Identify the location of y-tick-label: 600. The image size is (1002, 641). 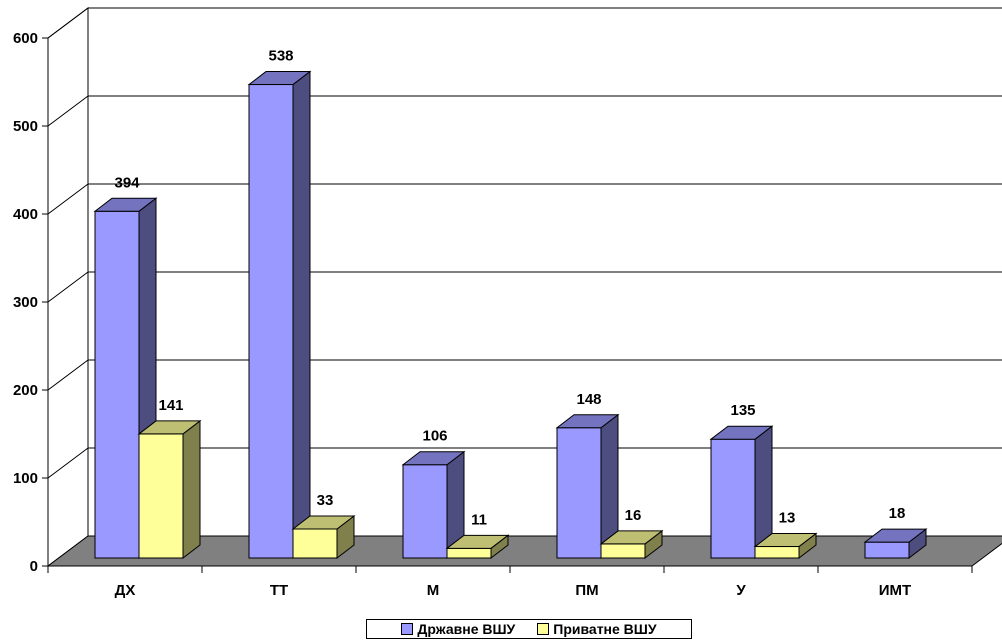
(25, 38).